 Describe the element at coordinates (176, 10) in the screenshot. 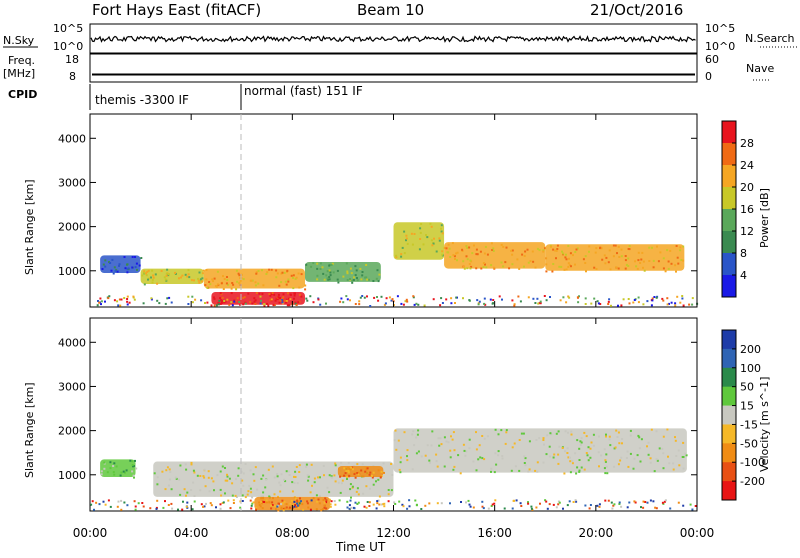

I see `station-title: Fort Hays East (fitACF)` at that location.